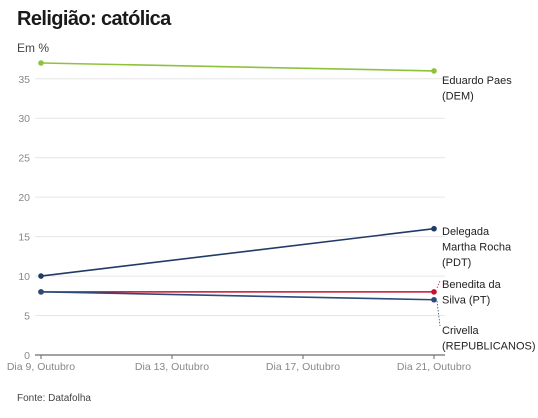  I want to click on series-label-line: Delegada, so click(466, 232).